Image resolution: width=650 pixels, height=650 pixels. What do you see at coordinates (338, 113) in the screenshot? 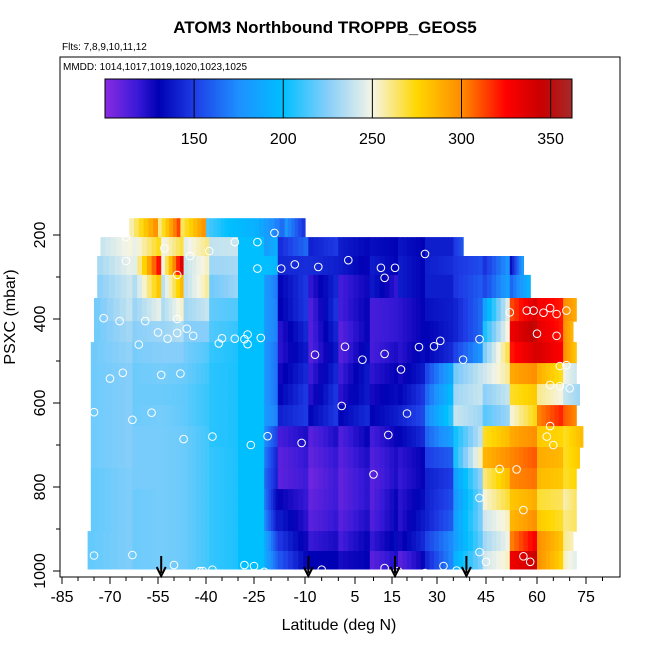
I see `colorbar: 150 200 250 300 350` at bounding box center [338, 113].